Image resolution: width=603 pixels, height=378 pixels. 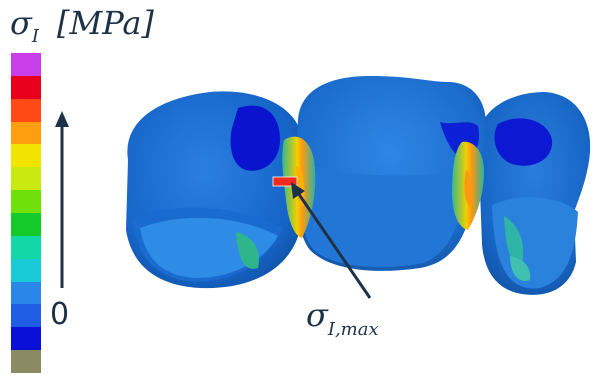 What do you see at coordinates (317, 315) in the screenshot?
I see `max-stress-symbol: σ` at bounding box center [317, 315].